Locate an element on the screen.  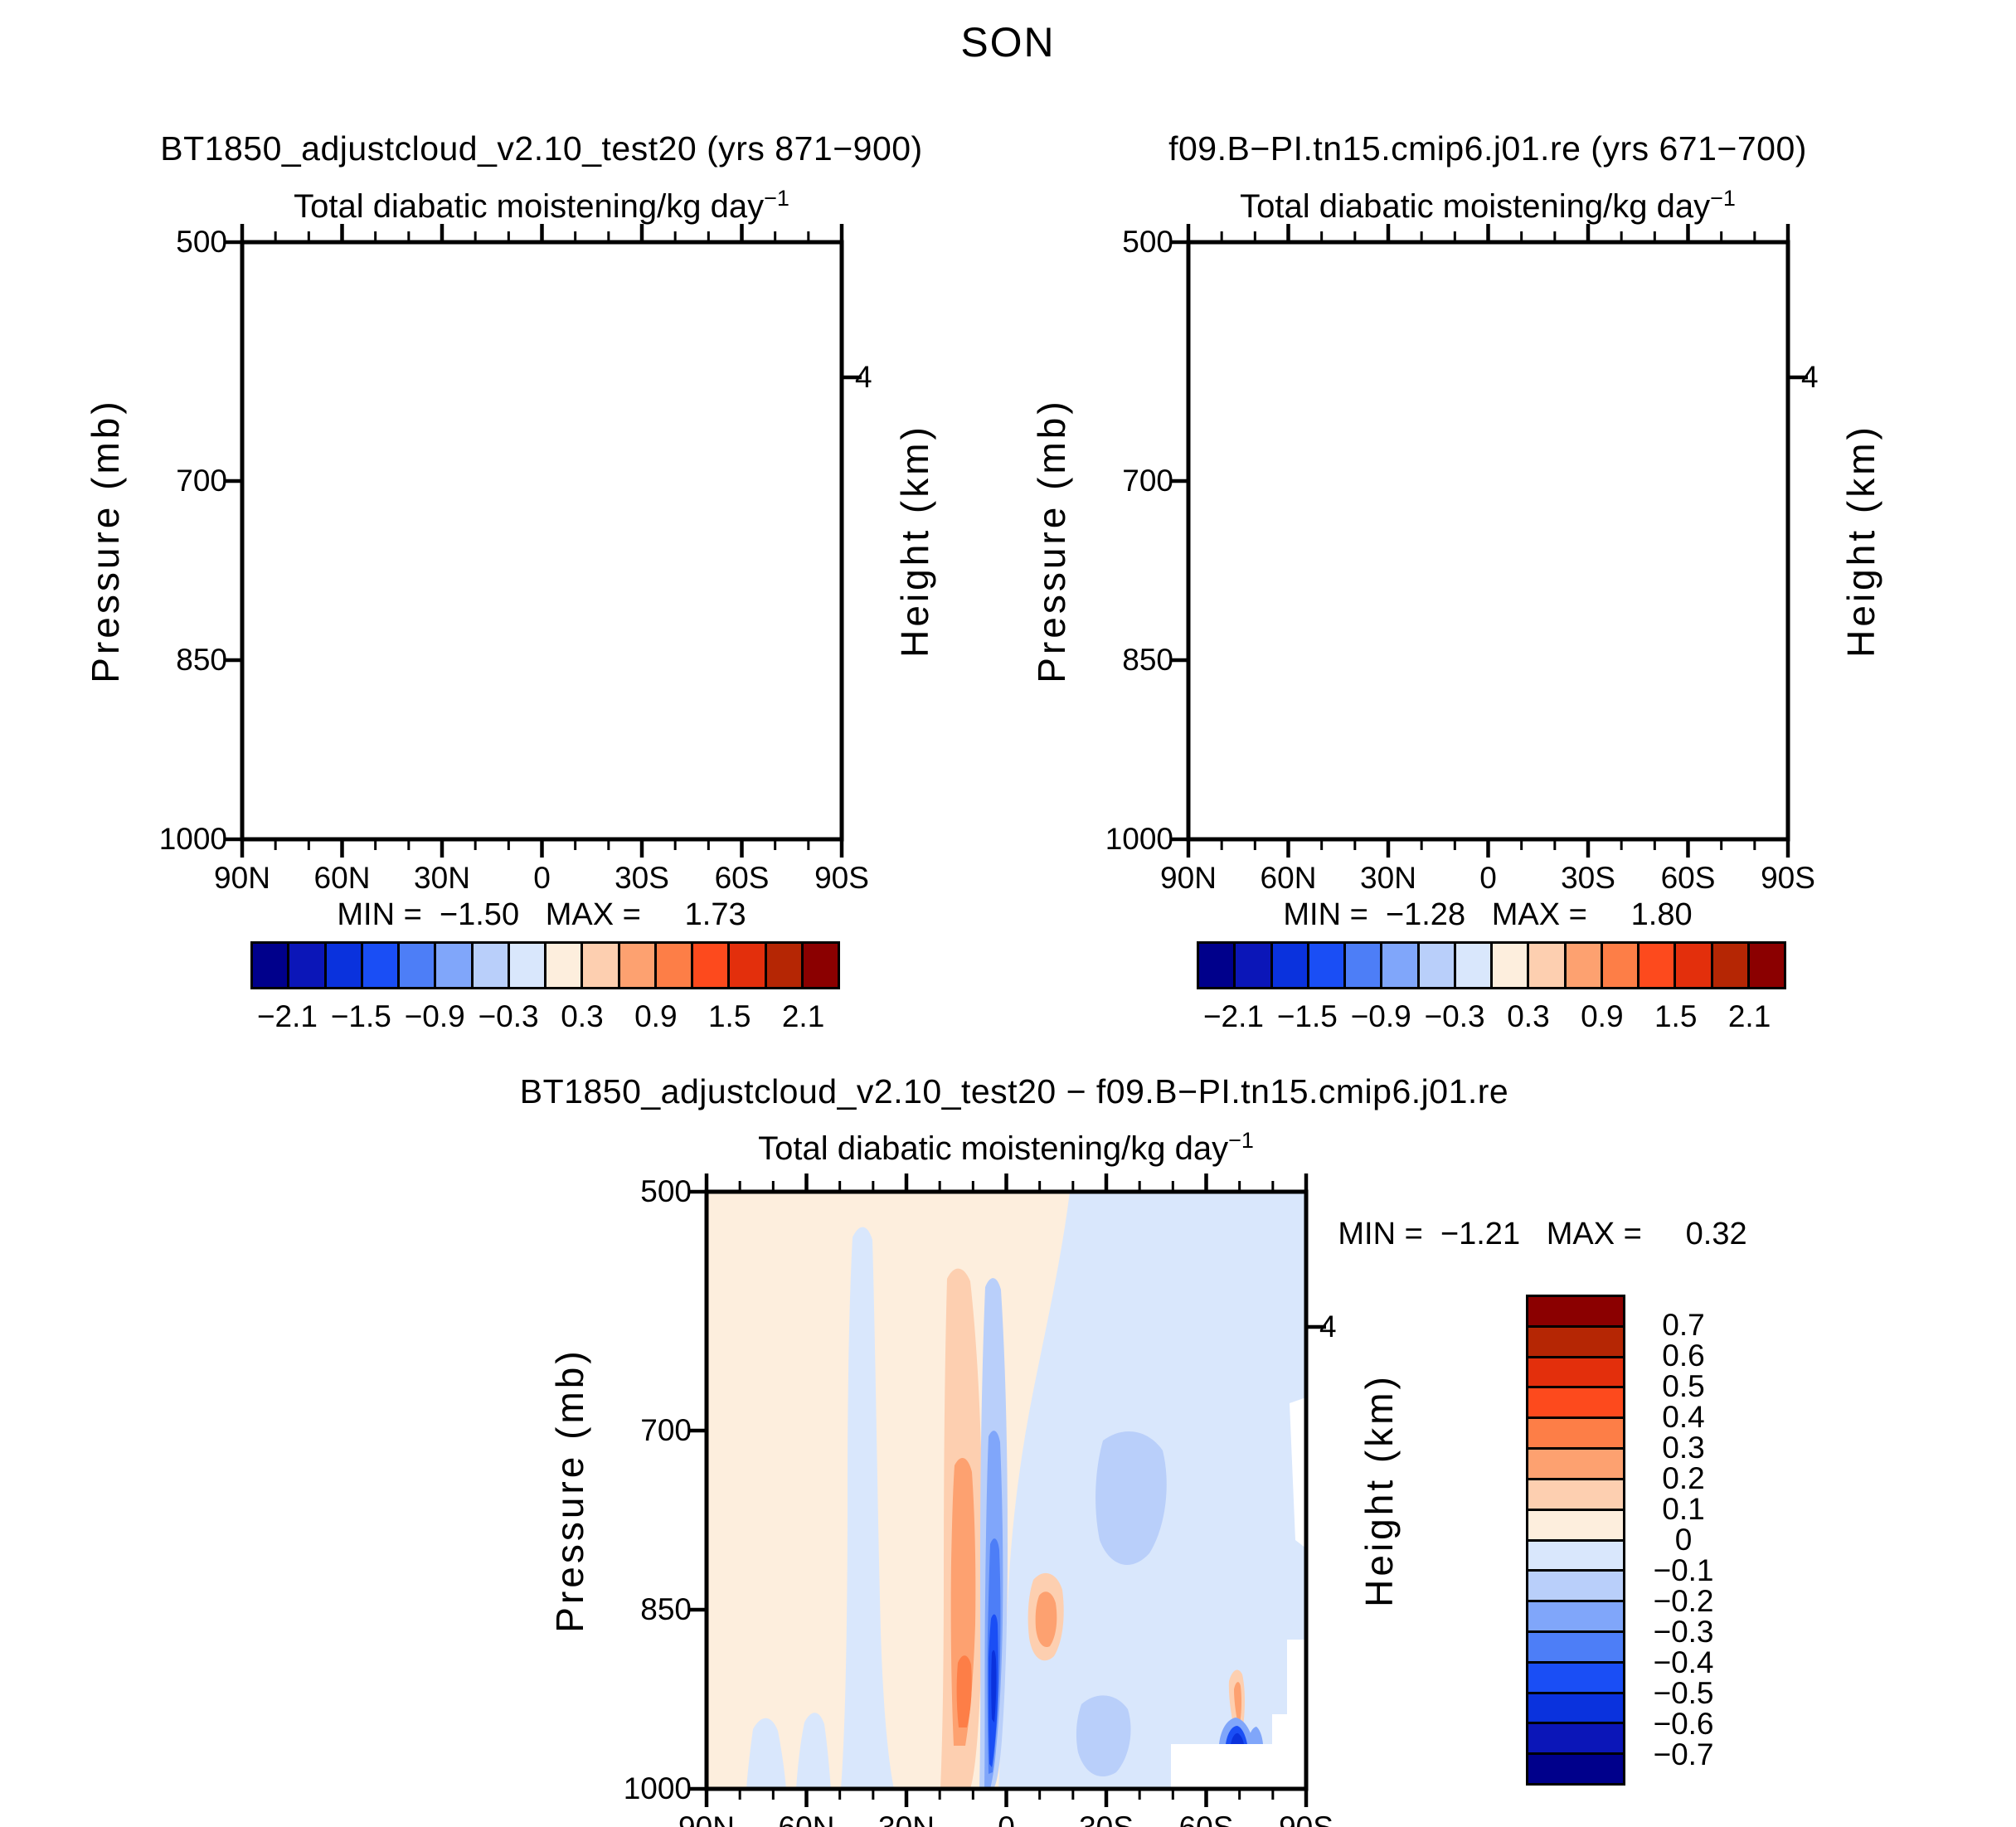
panel-left-subtitle: Total diabatic moistening/kg day−1 is located at coordinates (541, 206).